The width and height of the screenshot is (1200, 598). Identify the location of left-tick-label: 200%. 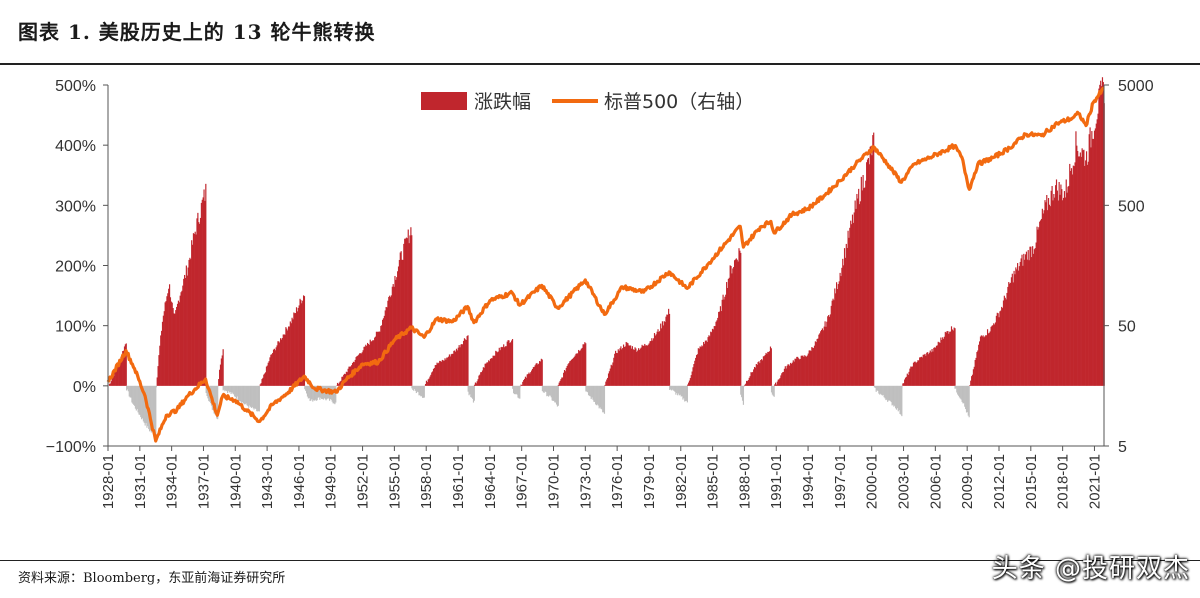
(75, 267).